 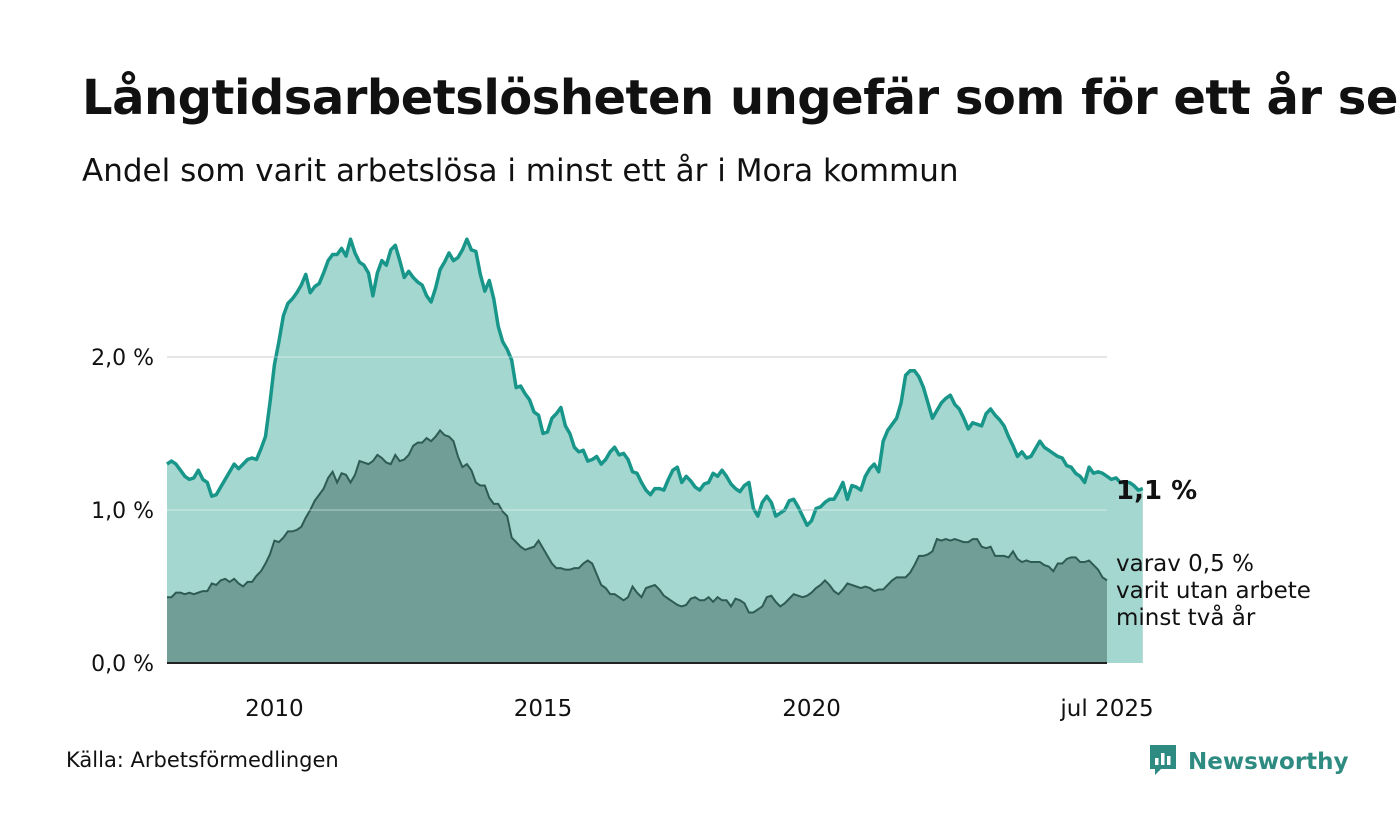 What do you see at coordinates (202, 760) in the screenshot?
I see `source-note: Källa: Arbetsförmedlingen` at bounding box center [202, 760].